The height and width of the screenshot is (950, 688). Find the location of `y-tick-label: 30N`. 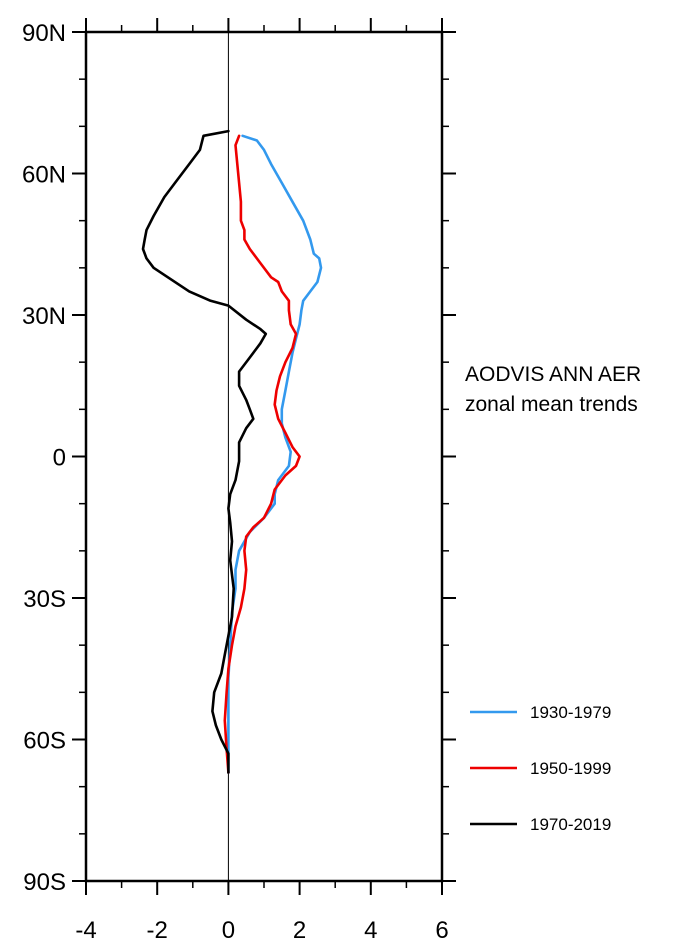

y-tick-label: 30N is located at coordinates (44, 316).